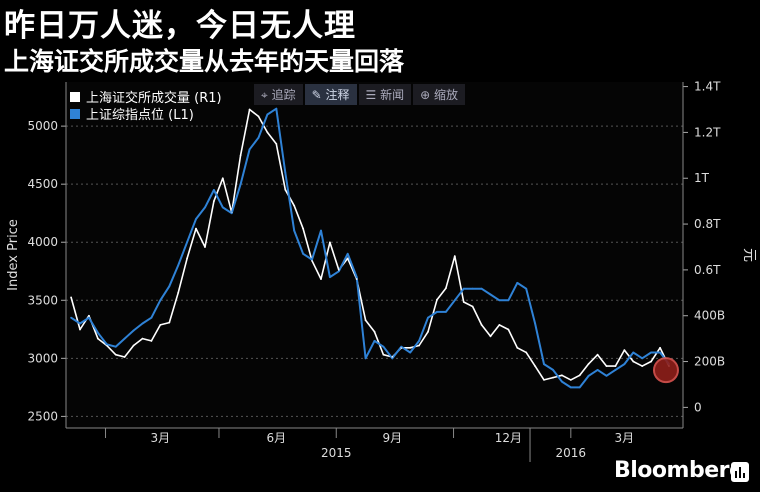  Describe the element at coordinates (42, 416) in the screenshot. I see `y-left-tick-label: 2500` at that location.